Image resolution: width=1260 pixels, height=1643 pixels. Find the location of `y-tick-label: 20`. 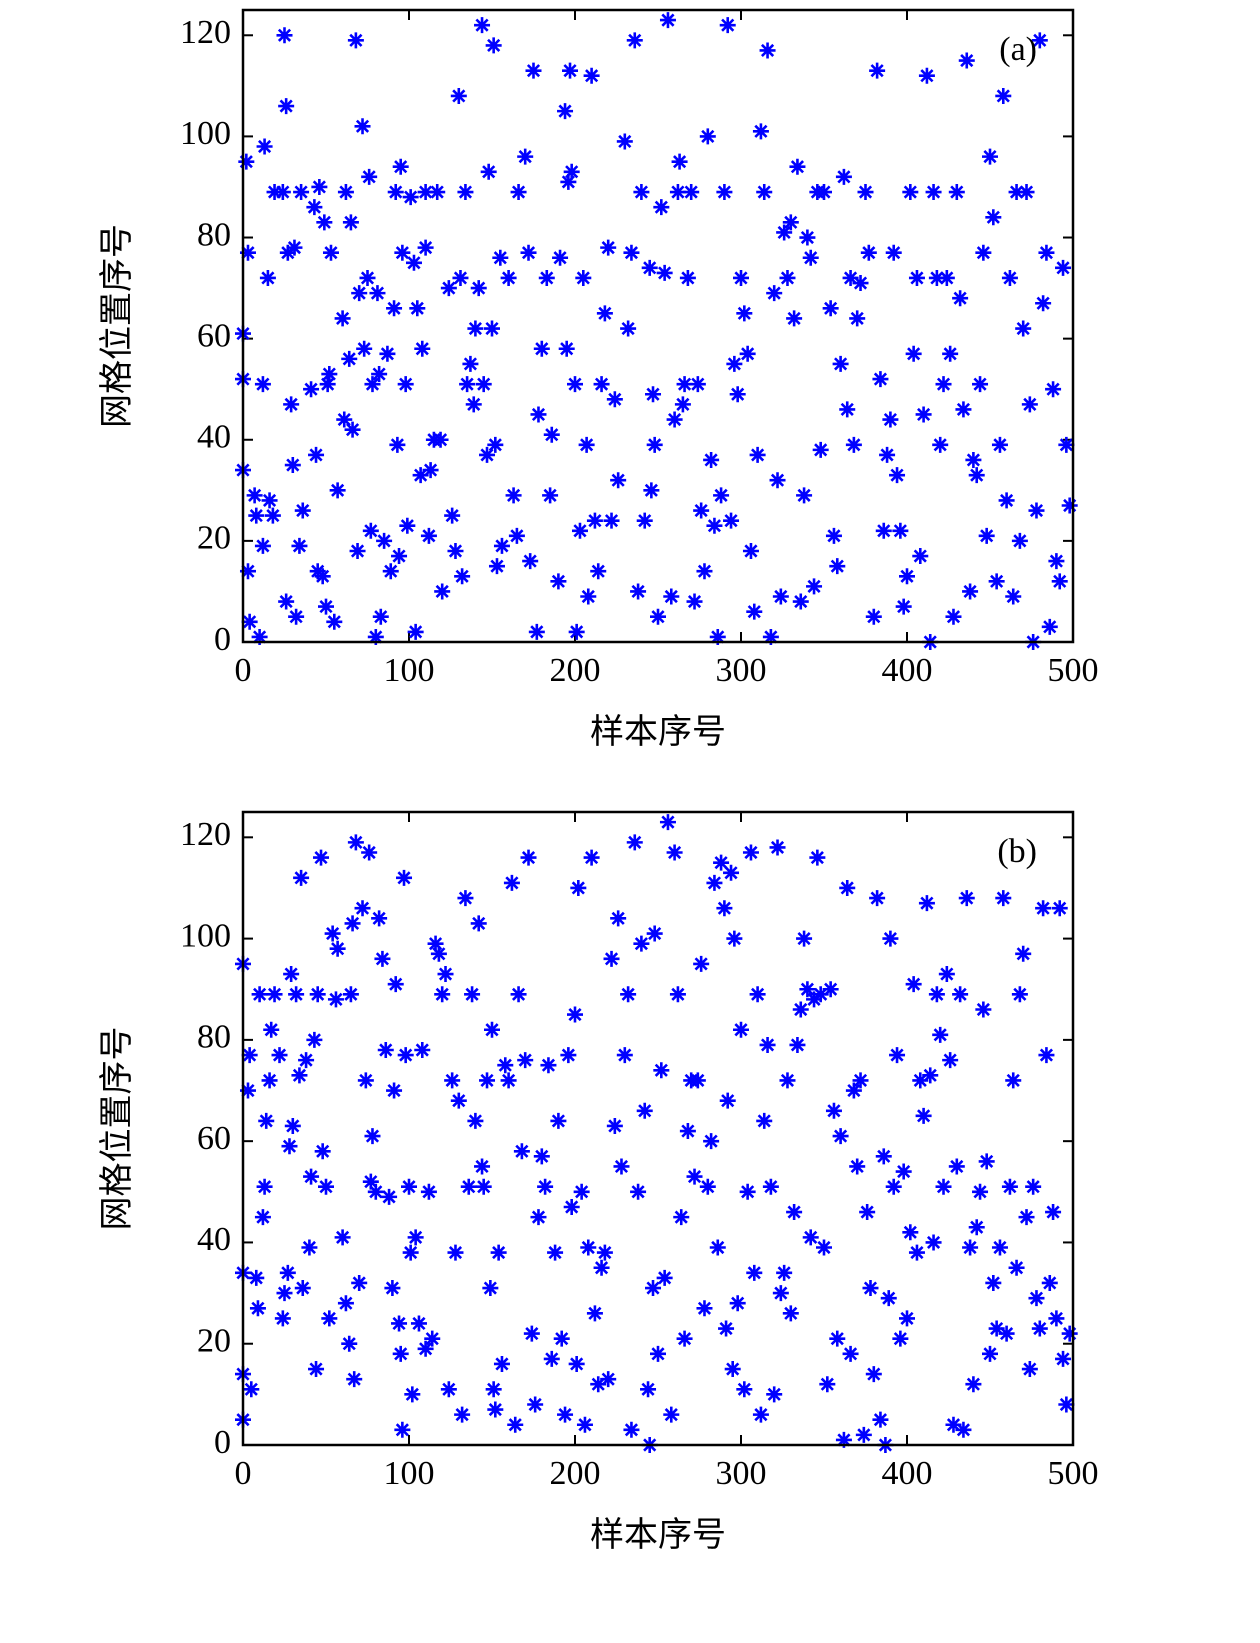

y-tick-label: 20 is located at coordinates (214, 538).